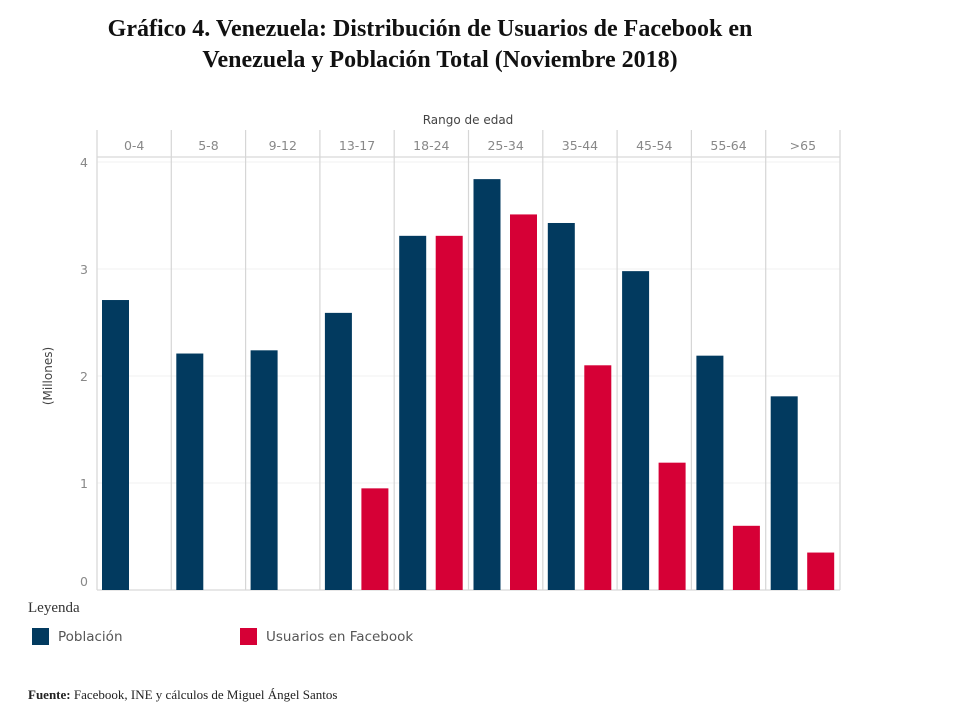  Describe the element at coordinates (728, 145) in the screenshot. I see `x-category-label: 55-64` at that location.